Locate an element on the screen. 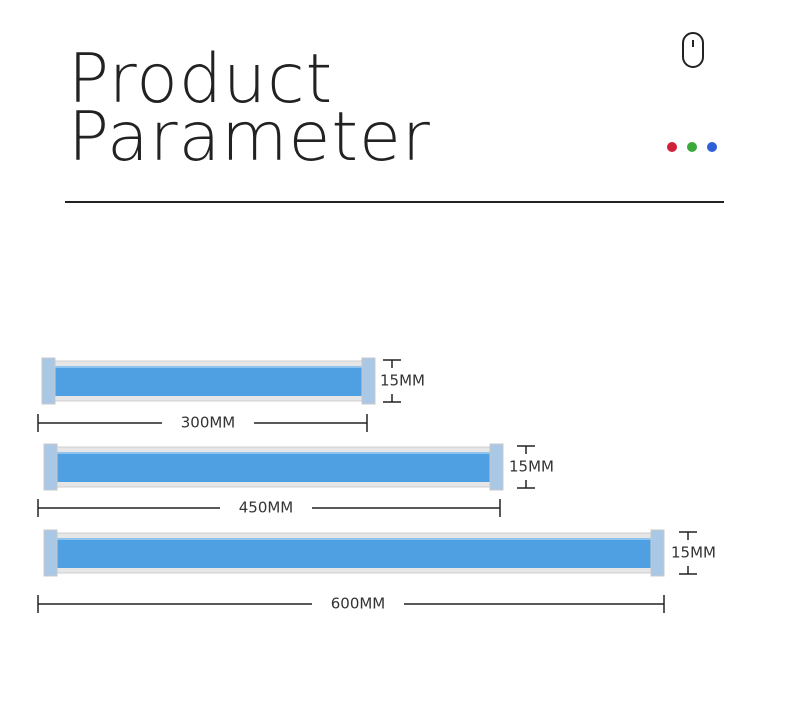 The height and width of the screenshot is (724, 790). length-label: 600MM is located at coordinates (358, 604).